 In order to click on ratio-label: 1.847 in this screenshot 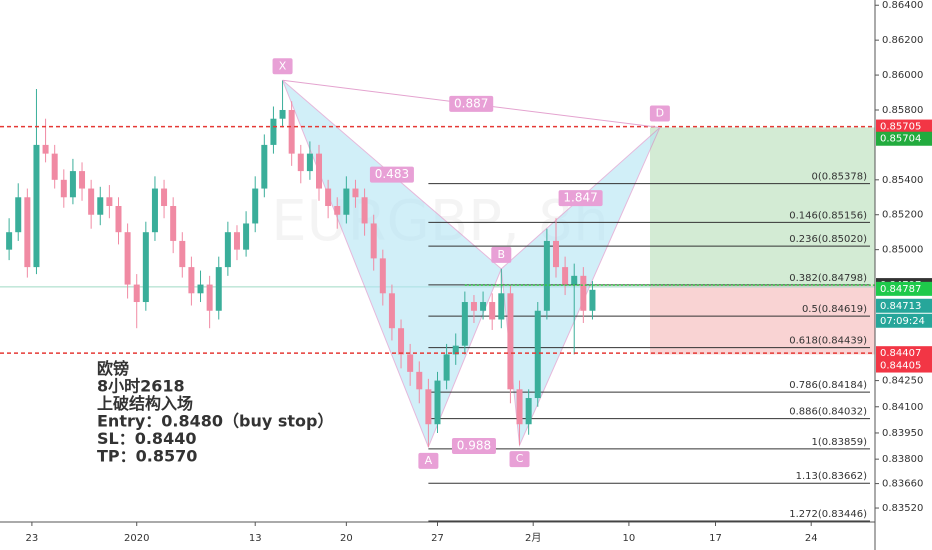, I will do `click(580, 198)`.